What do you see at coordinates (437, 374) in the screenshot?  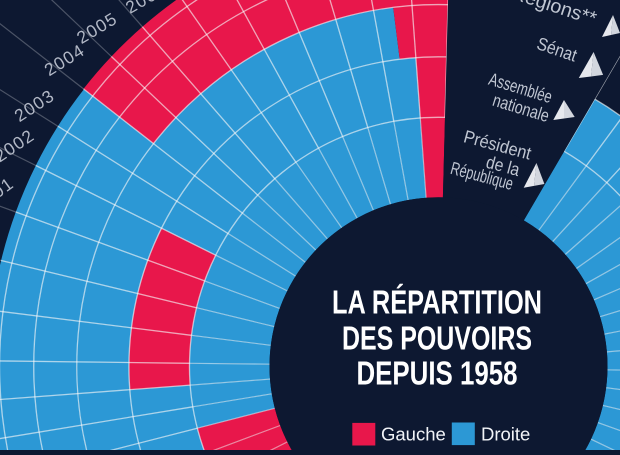 I see `svg-text: DEPUIS 1958` at bounding box center [437, 374].